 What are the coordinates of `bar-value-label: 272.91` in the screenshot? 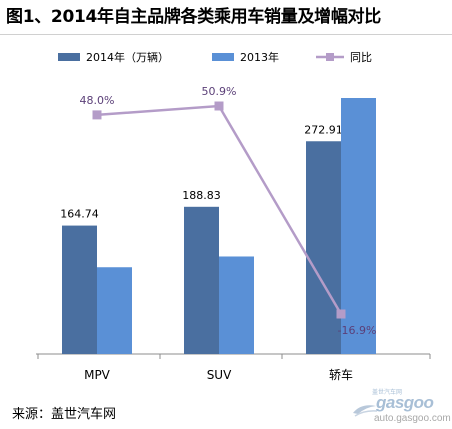 It's located at (323, 129).